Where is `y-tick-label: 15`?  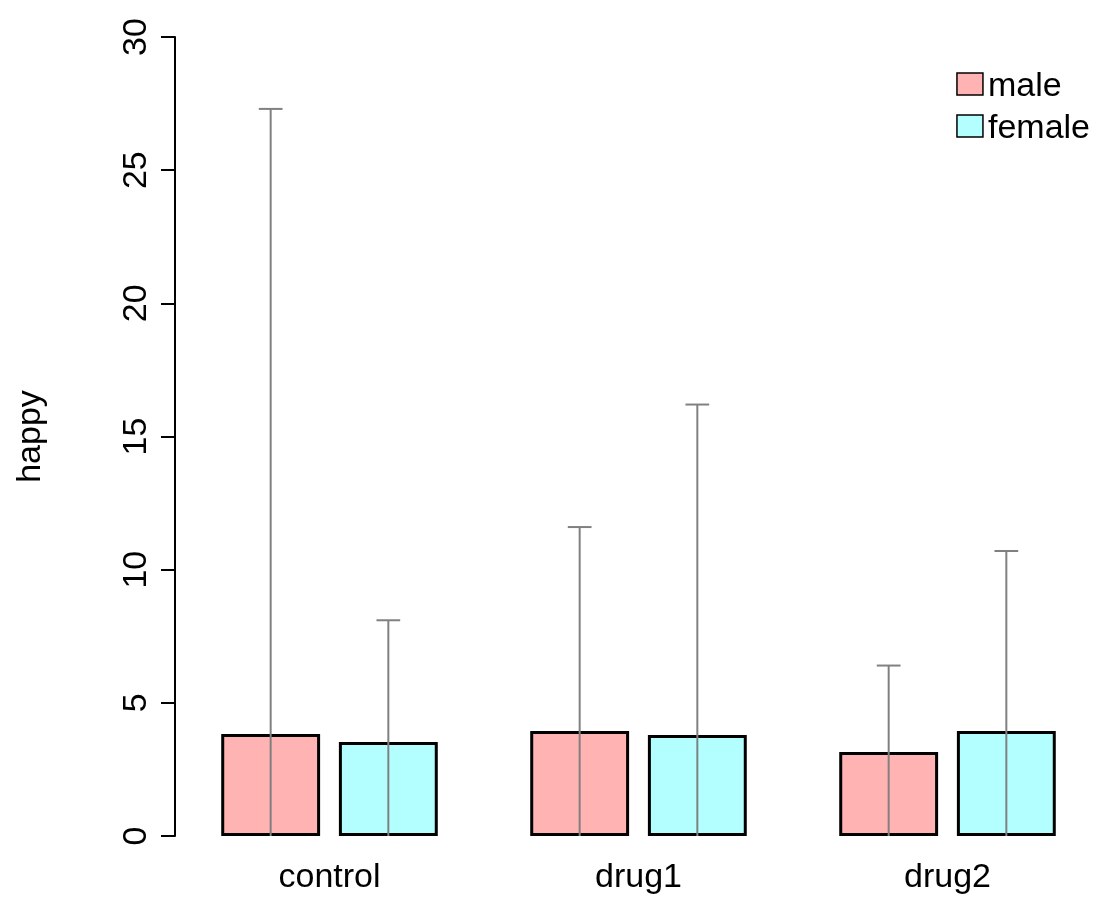 y-tick-label: 15 is located at coordinates (134, 436).